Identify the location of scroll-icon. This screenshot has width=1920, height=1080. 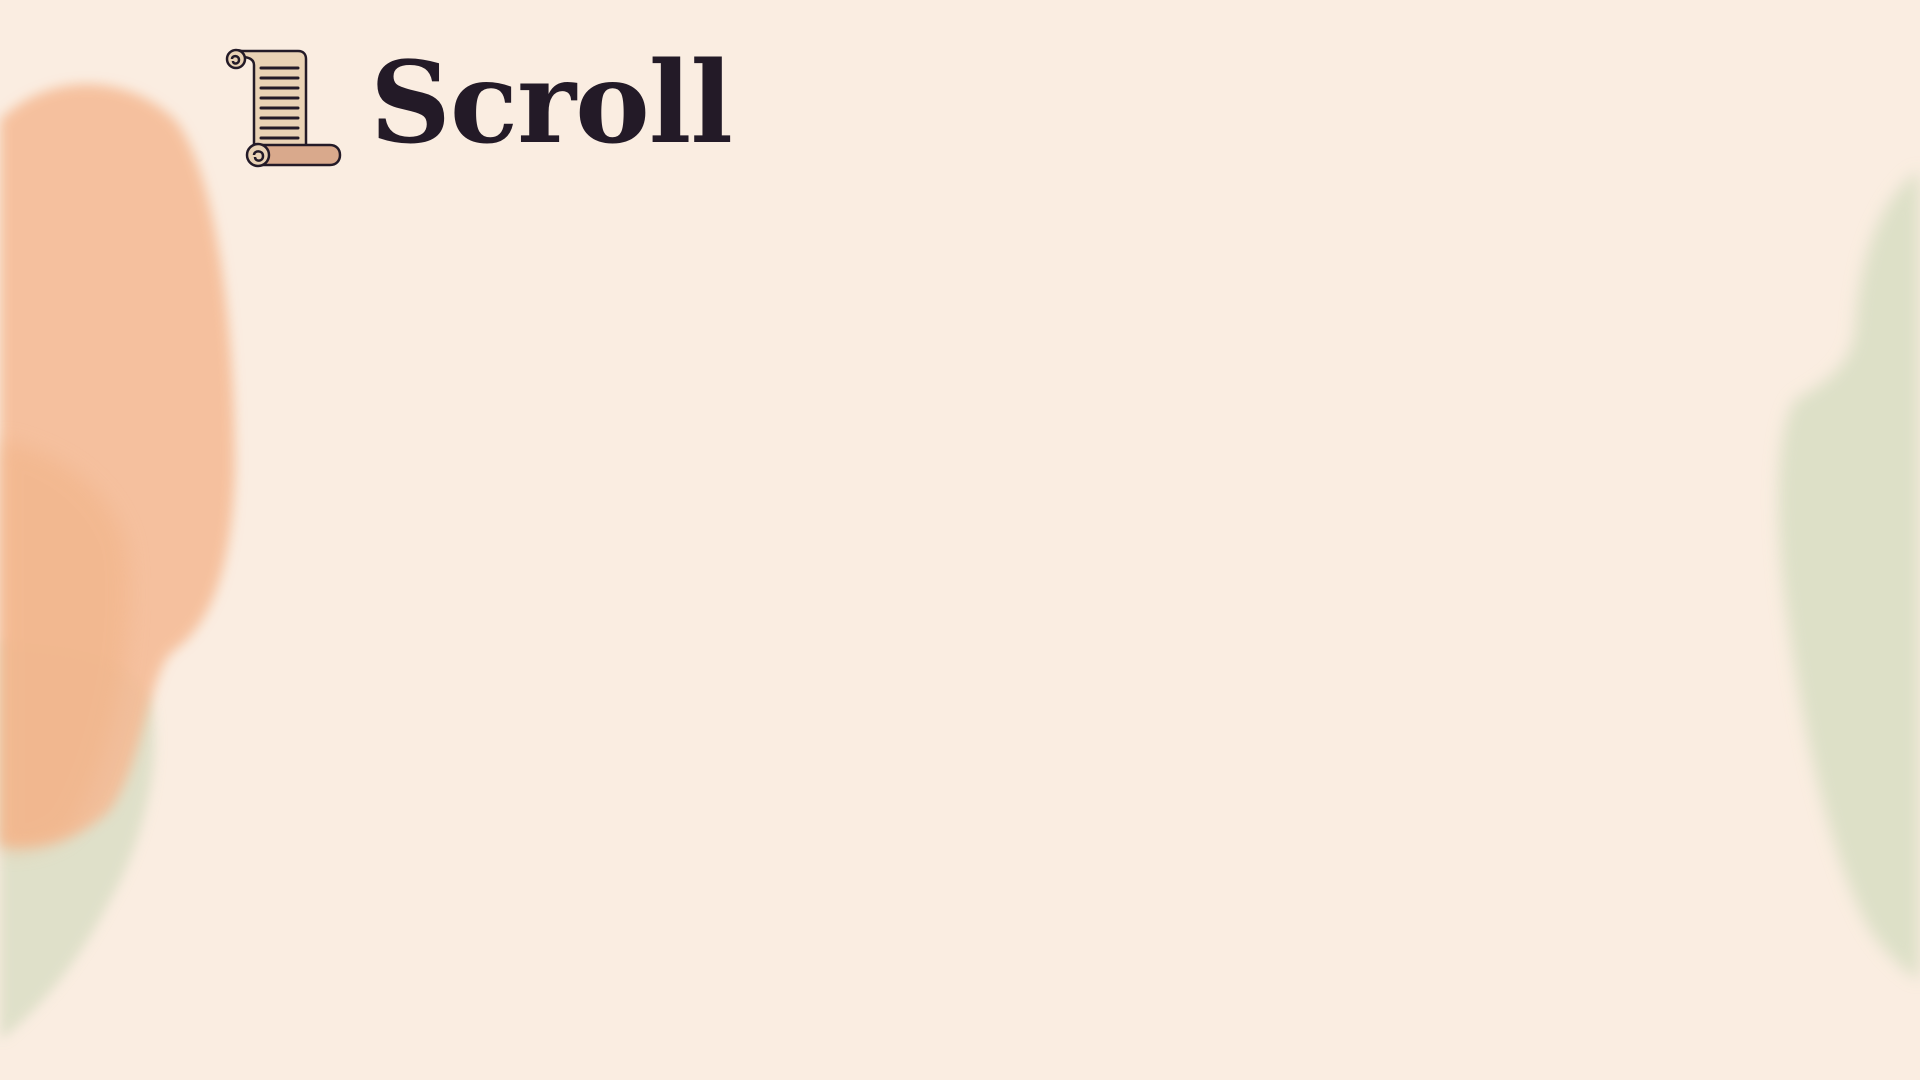
(283, 108).